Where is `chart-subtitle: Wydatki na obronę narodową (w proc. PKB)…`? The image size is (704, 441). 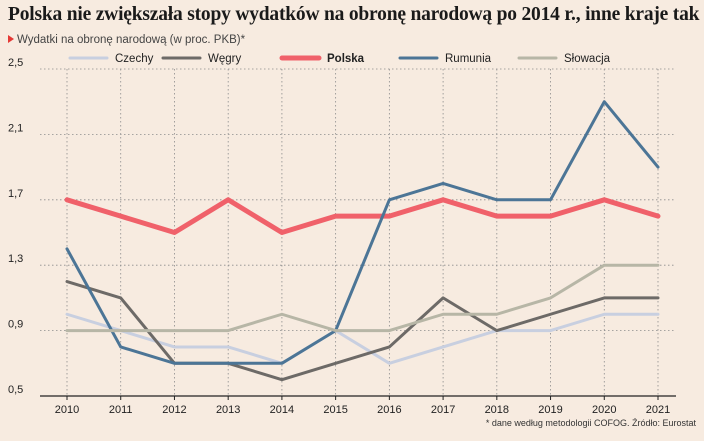
chart-subtitle: Wydatki na obronę narodową (w proc. PKB)… is located at coordinates (126, 40).